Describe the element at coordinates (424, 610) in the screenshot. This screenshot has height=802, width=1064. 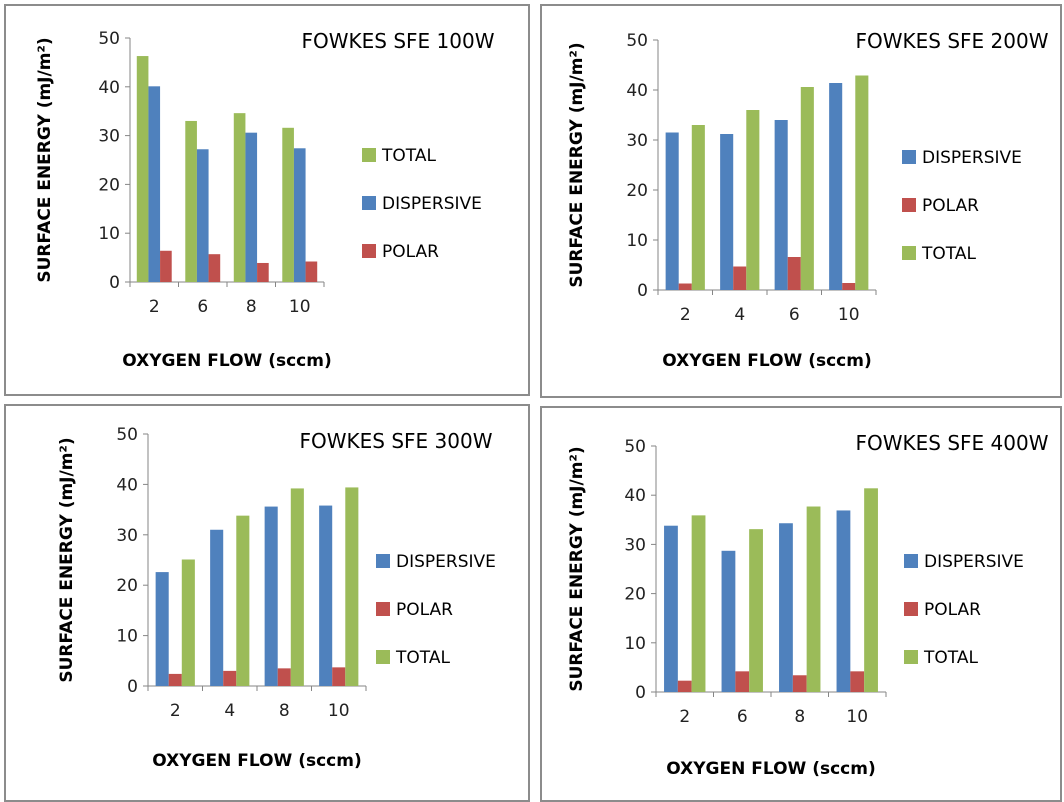
I see `legend-label-polar: POLAR` at that location.